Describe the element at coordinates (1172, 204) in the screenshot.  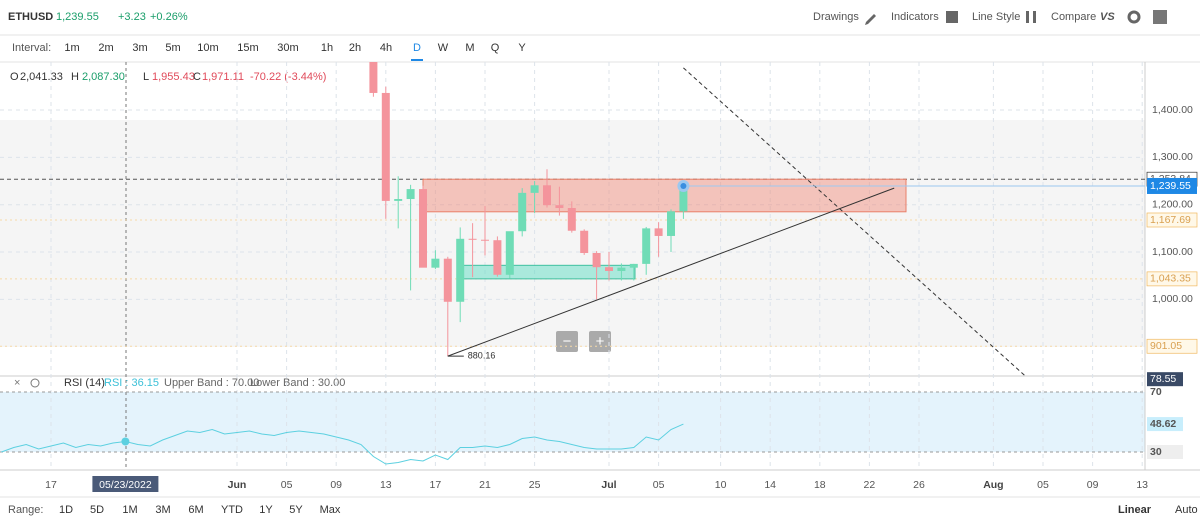
I see `y-tick-label: 1,200.00` at that location.